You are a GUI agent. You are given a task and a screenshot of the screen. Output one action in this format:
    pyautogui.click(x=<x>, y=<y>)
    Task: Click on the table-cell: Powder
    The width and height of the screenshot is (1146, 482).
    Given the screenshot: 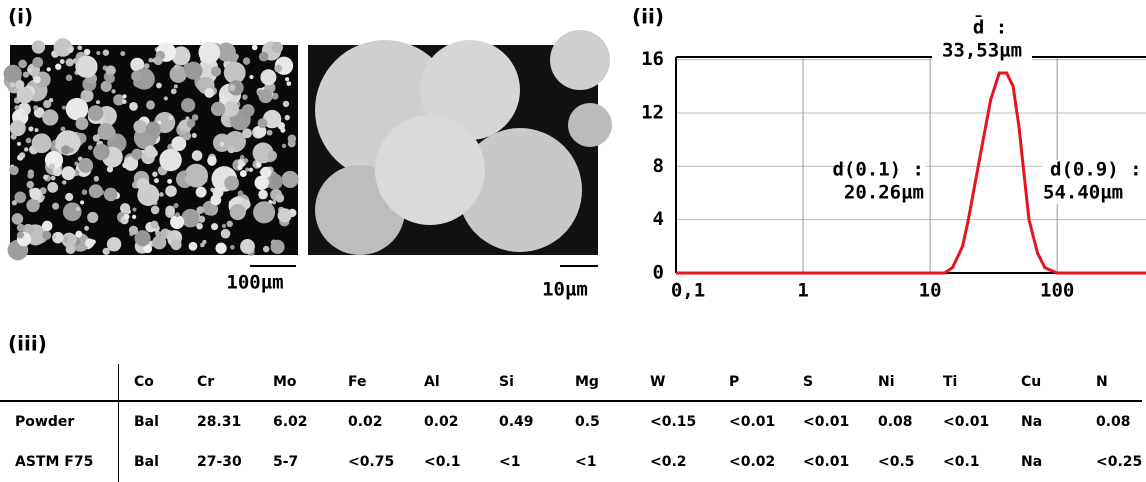 What is the action you would take?
    pyautogui.click(x=59, y=421)
    